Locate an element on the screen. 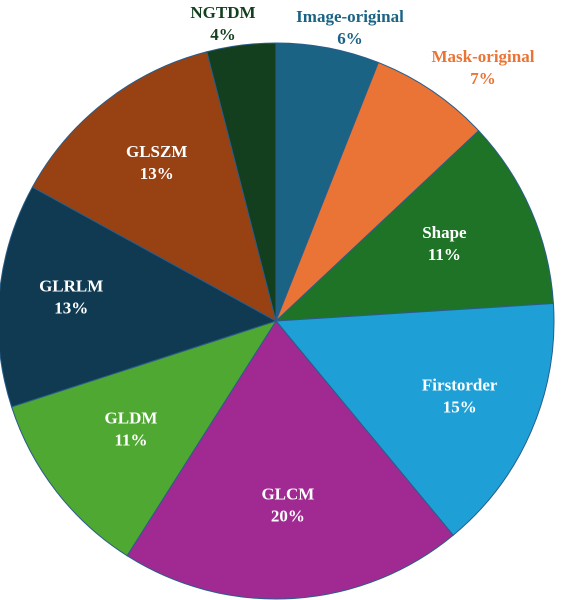  slice-name-shape: Shape is located at coordinates (444, 232).